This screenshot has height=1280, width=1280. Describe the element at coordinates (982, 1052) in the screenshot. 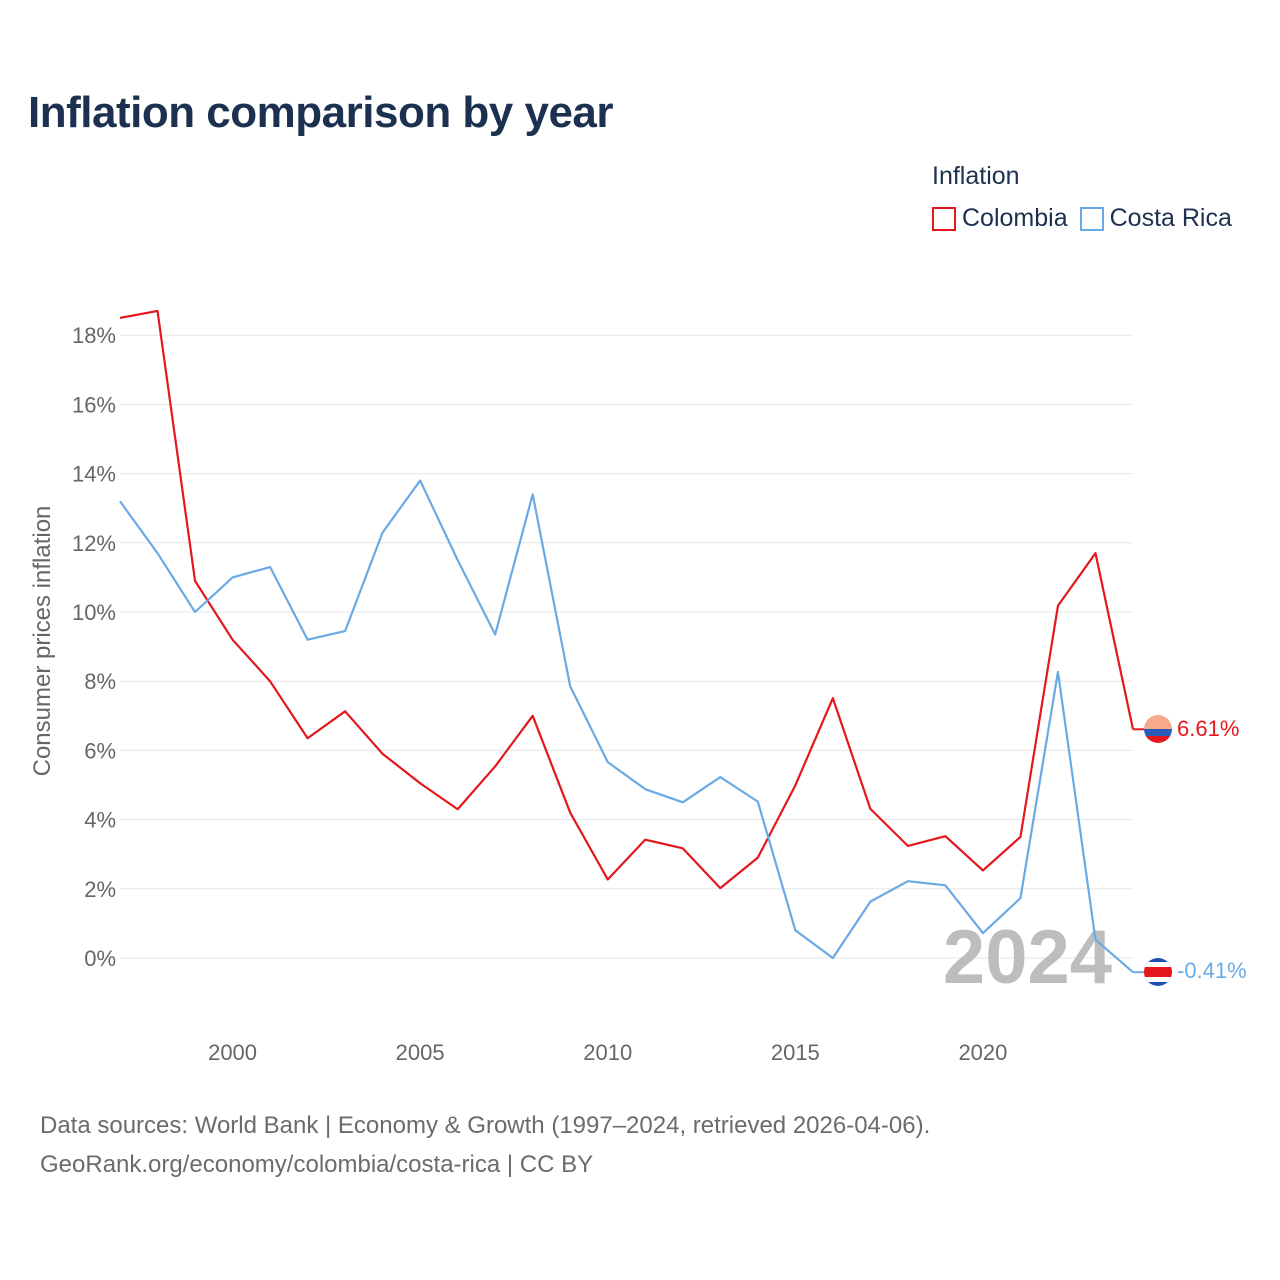

I see `x-tick-label: 2020` at that location.